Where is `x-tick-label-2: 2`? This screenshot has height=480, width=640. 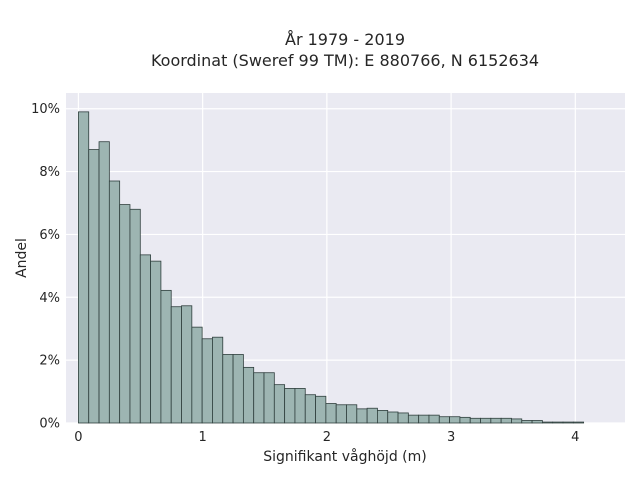 x-tick-label-2: 2 is located at coordinates (327, 437).